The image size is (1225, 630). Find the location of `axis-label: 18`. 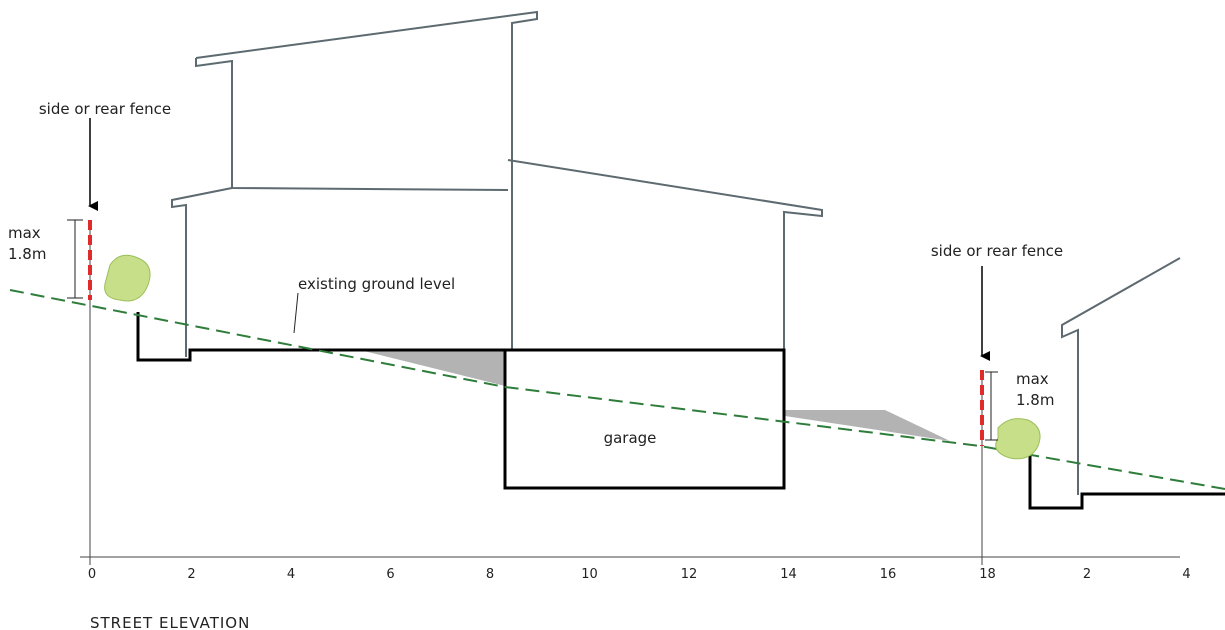

axis-label: 18 is located at coordinates (987, 574).